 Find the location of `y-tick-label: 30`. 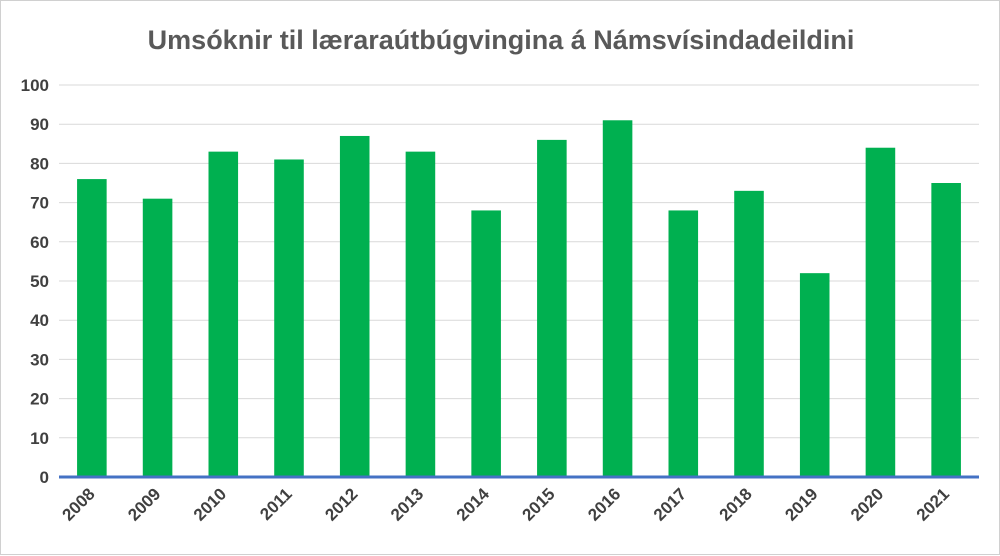

y-tick-label: 30 is located at coordinates (39, 359).